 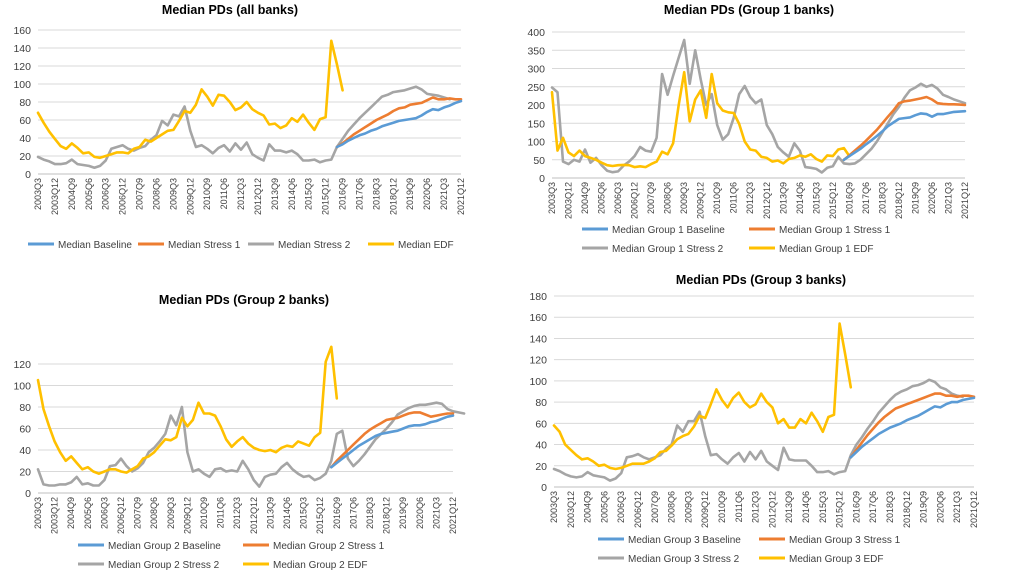 I want to click on y-tick-label: 140, so click(x=22, y=49).